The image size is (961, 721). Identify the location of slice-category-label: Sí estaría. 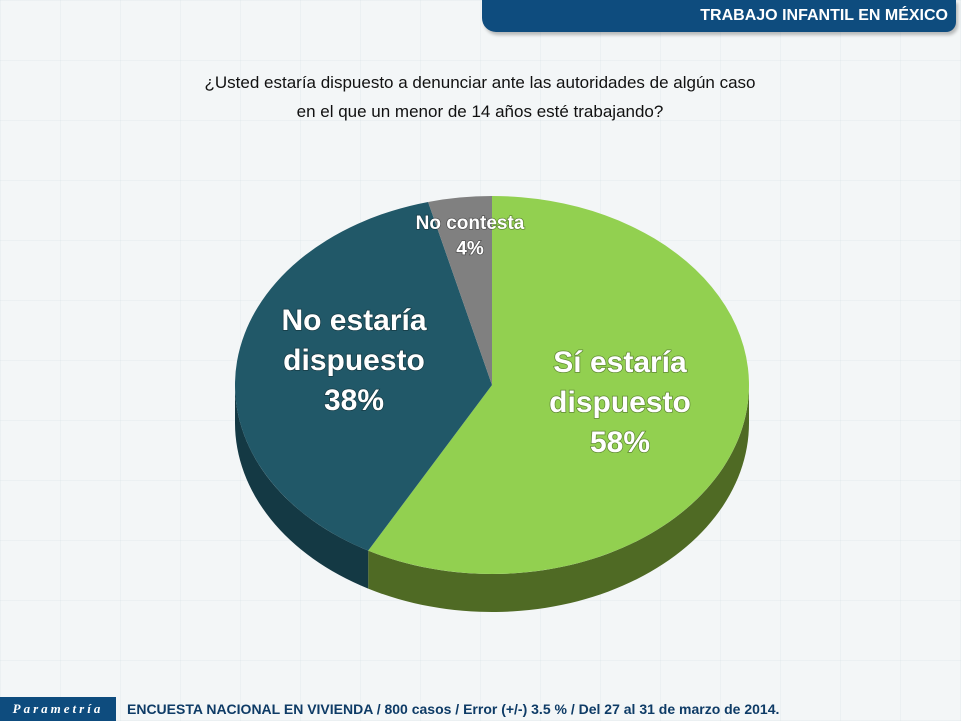
(620, 362).